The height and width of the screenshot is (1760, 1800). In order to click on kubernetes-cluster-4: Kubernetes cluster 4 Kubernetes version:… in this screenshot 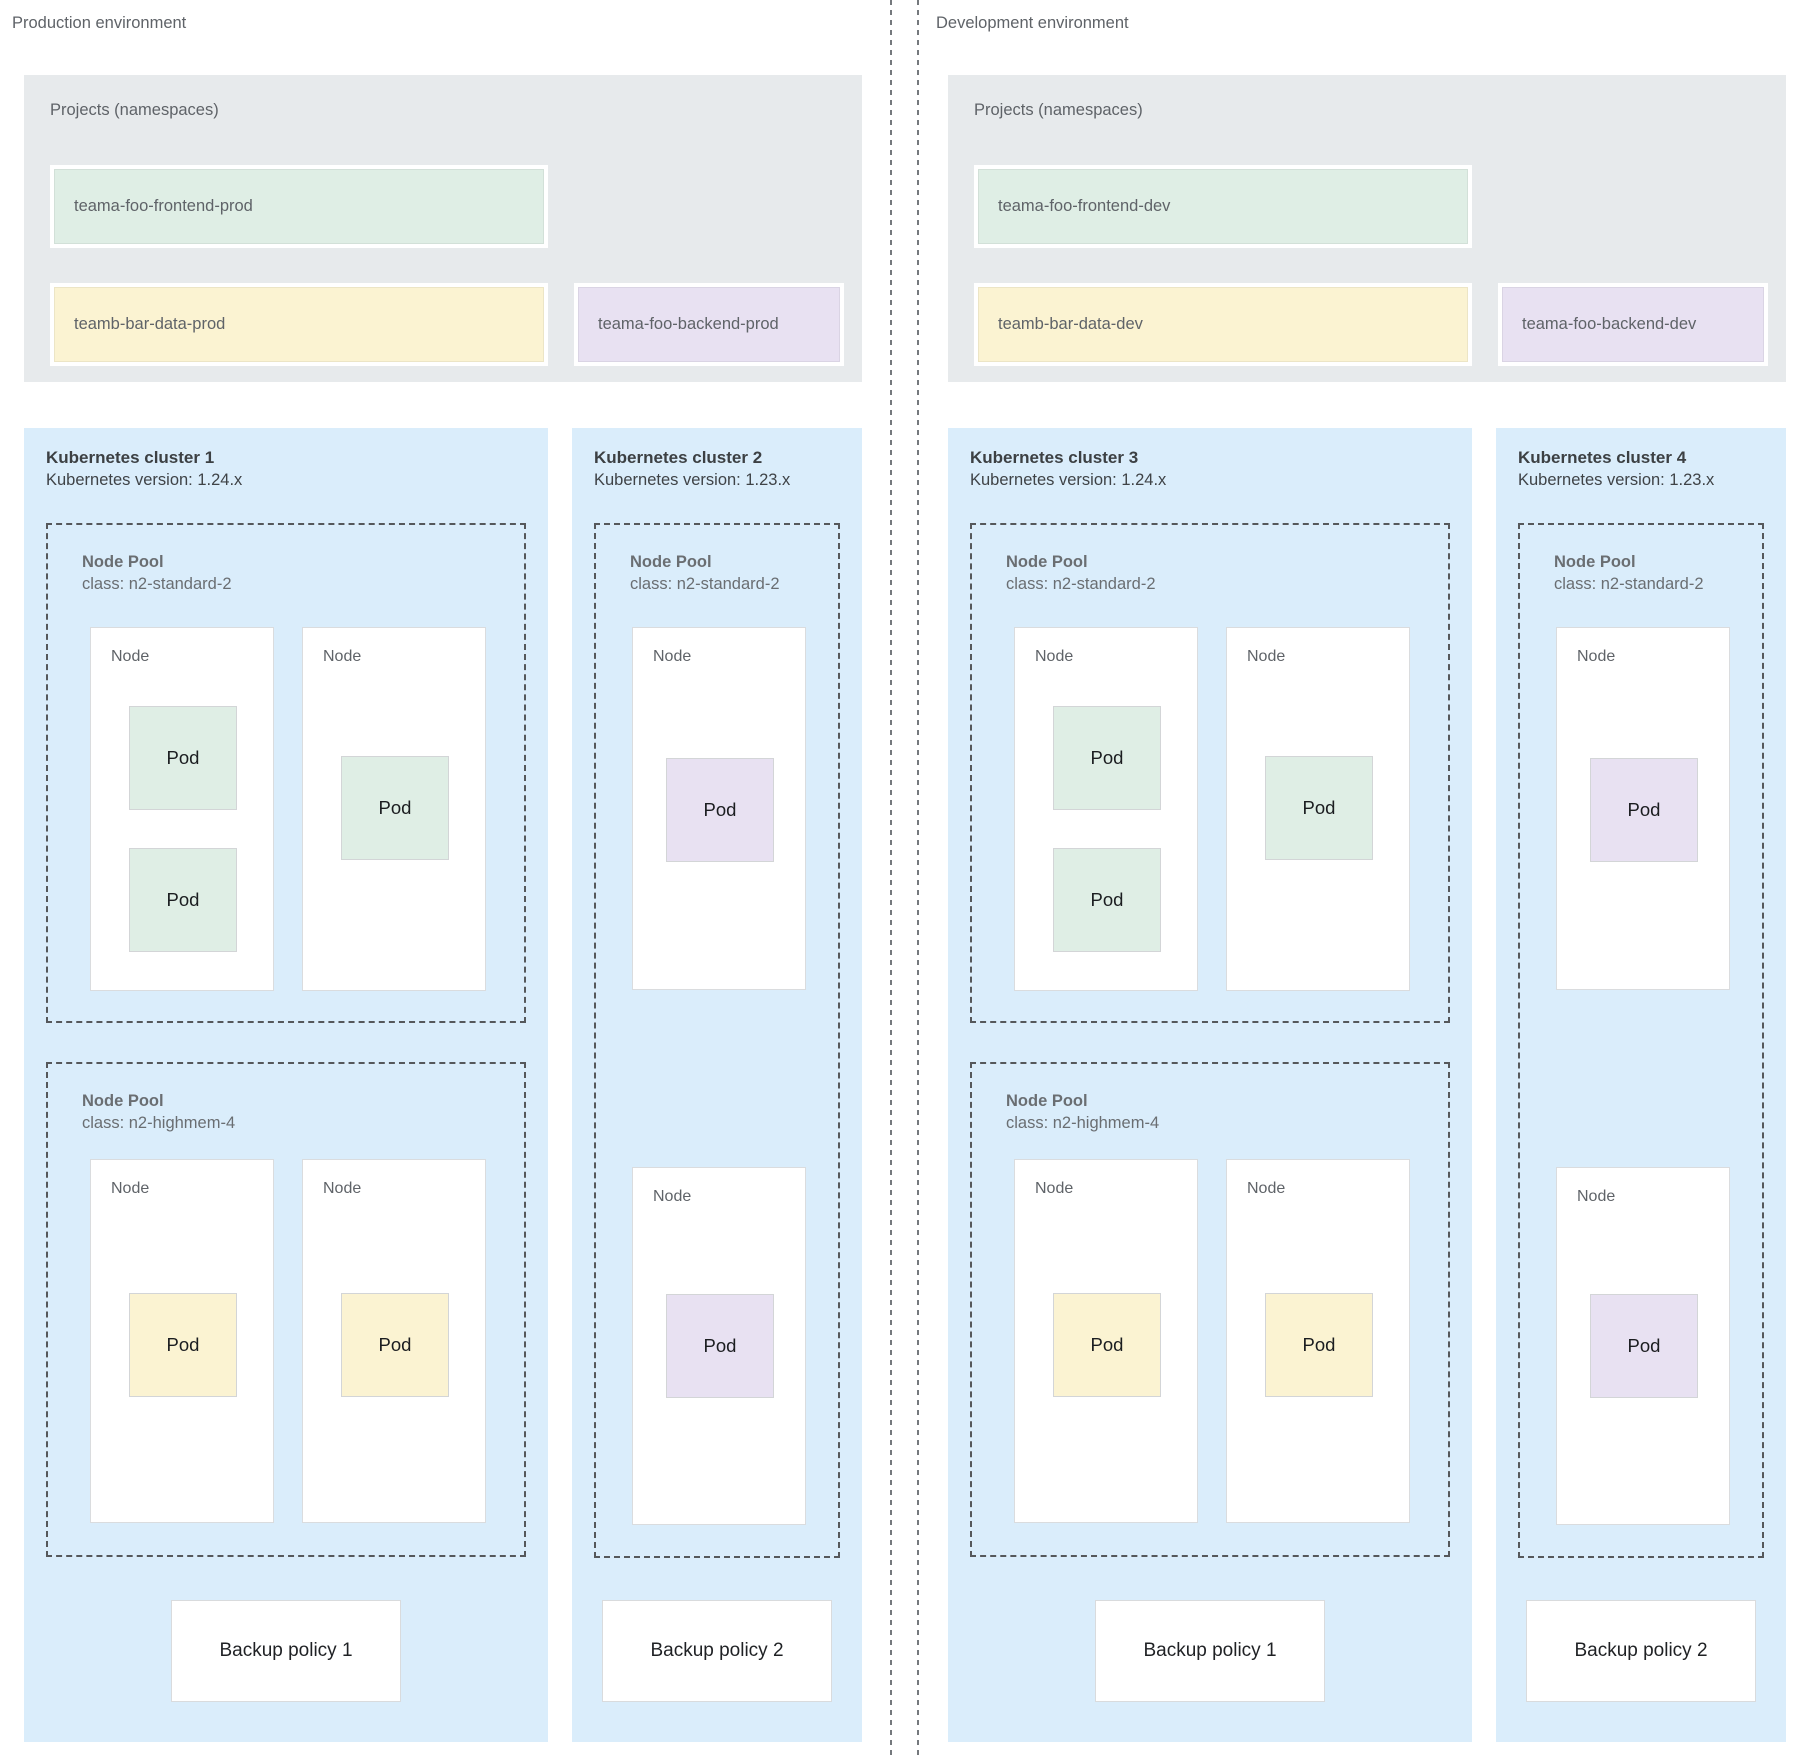, I will do `click(1641, 1085)`.